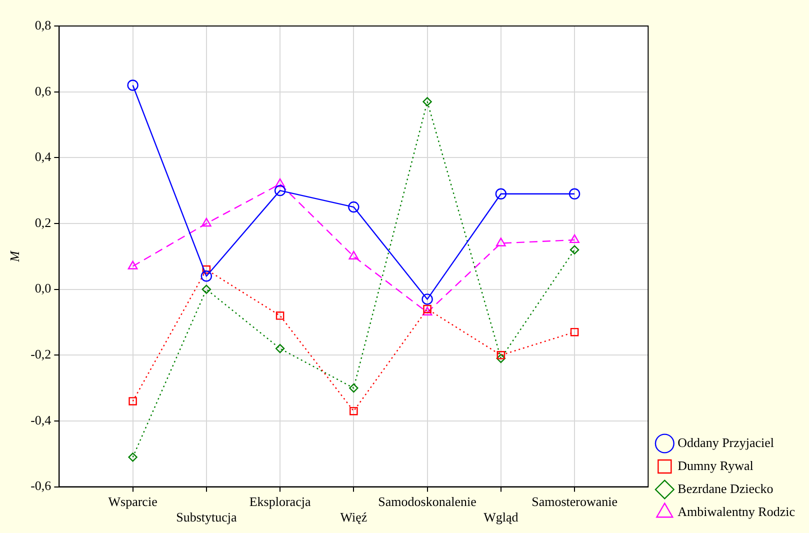  What do you see at coordinates (41, 420) in the screenshot?
I see `y-tick-label: -0,4` at bounding box center [41, 420].